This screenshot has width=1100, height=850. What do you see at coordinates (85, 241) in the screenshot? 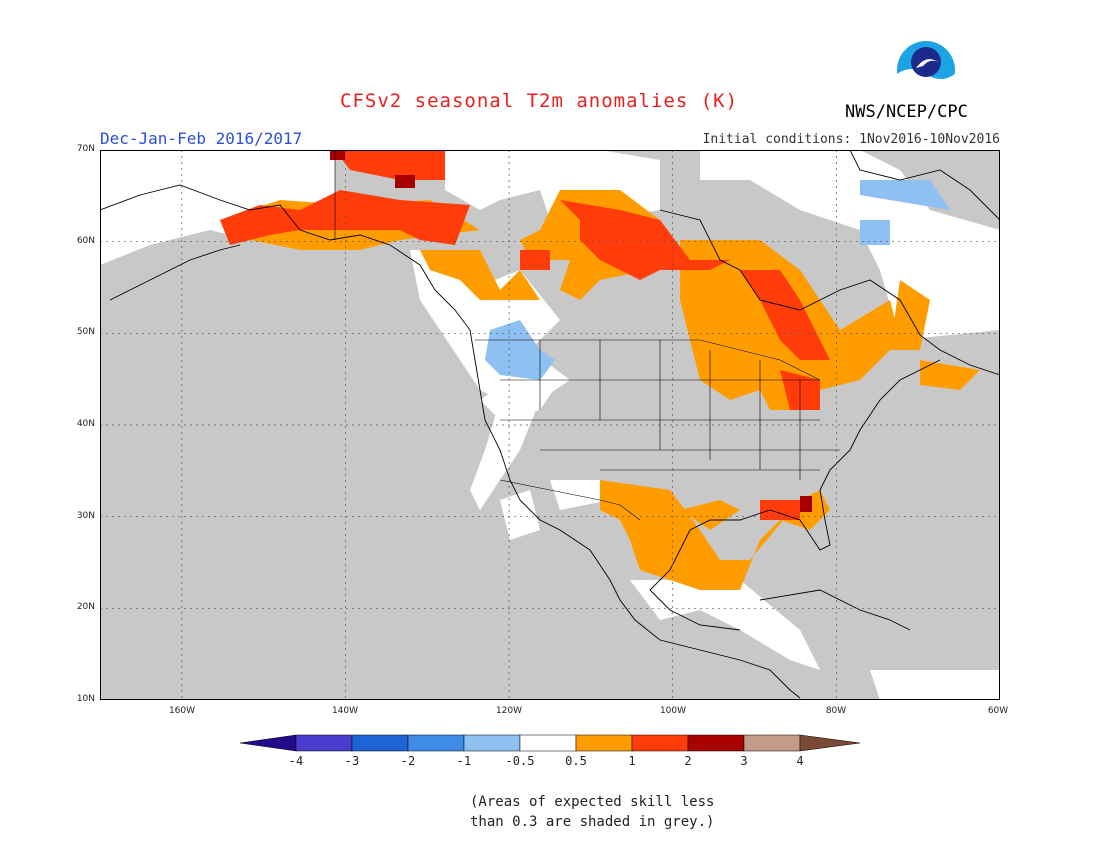
I see `lat-label-60n: 60N` at bounding box center [85, 241].